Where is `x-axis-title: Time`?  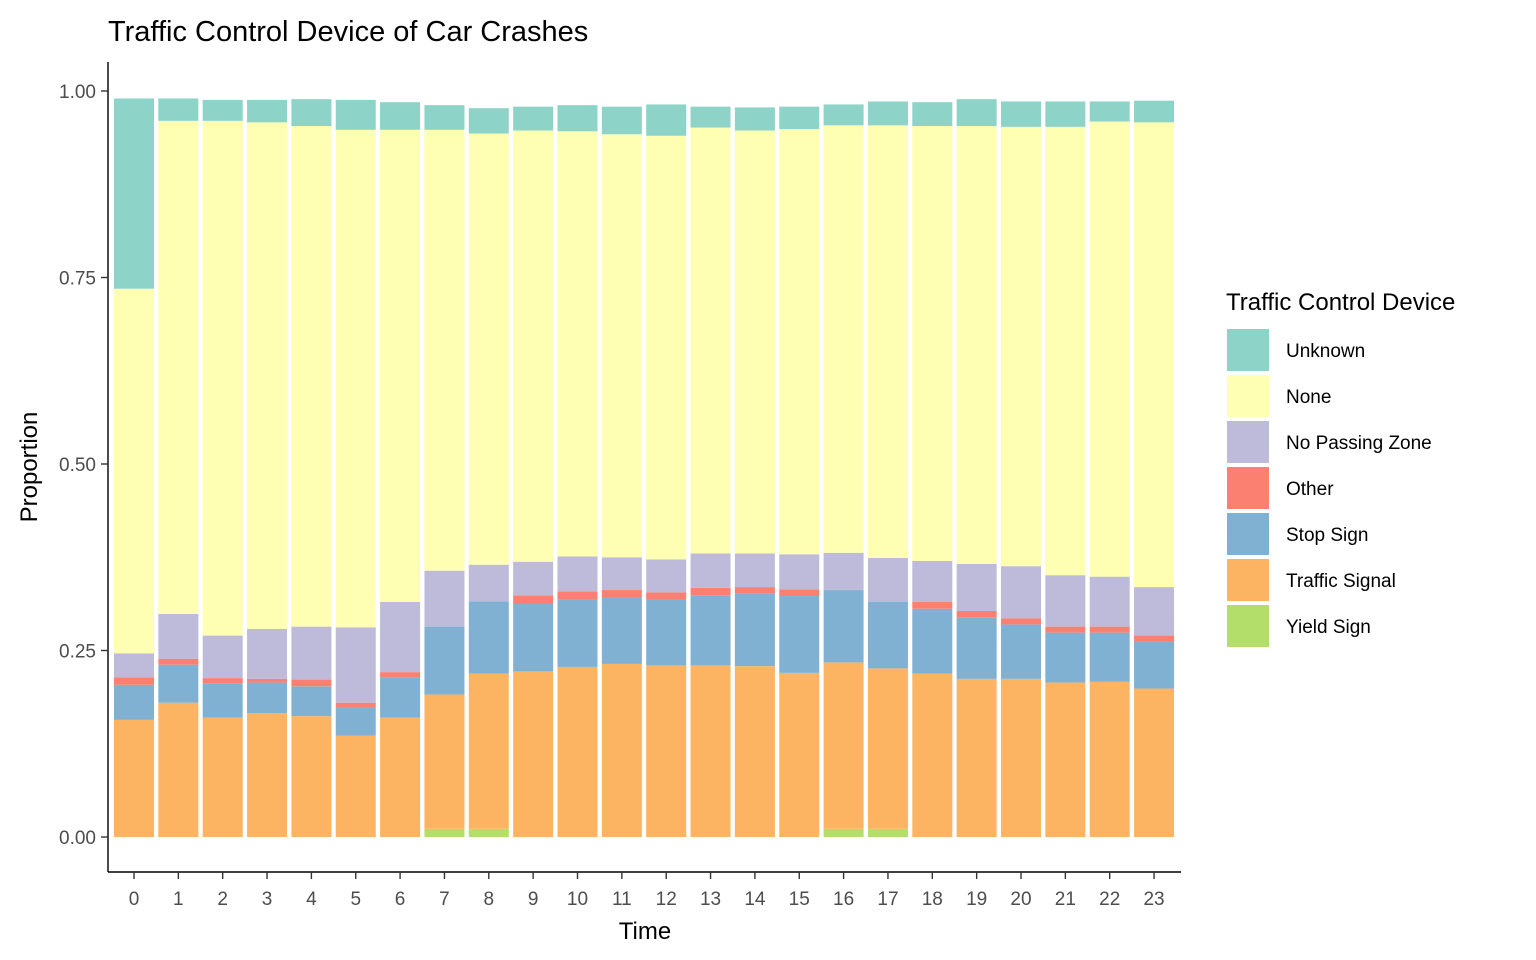 x-axis-title: Time is located at coordinates (645, 931).